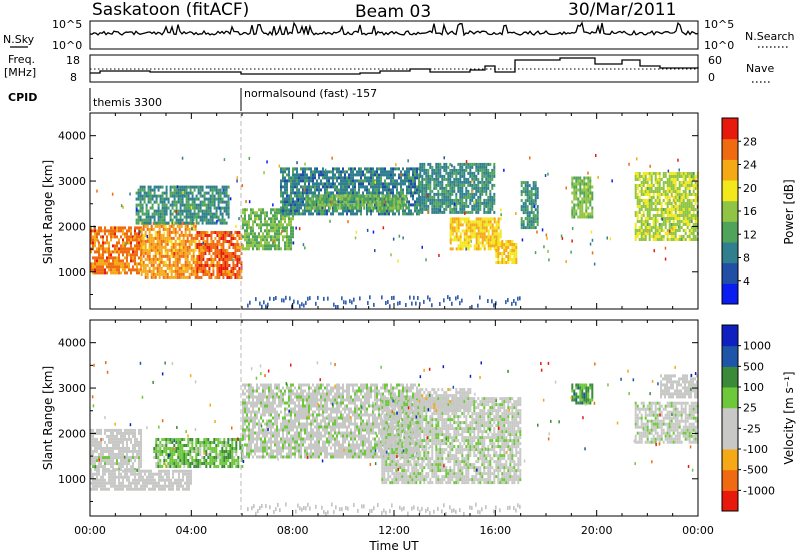 This screenshot has width=800, height=558. What do you see at coordinates (48, 418) in the screenshot?
I see `velocity-ylabel: Slant Range [km]` at bounding box center [48, 418].